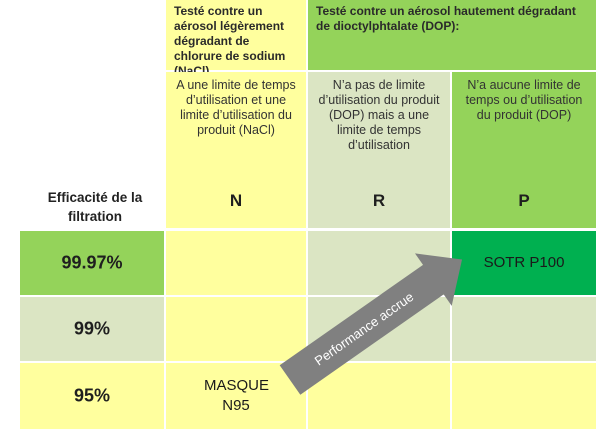 Image resolution: width=600 pixels, height=435 pixels. What do you see at coordinates (95, 207) in the screenshot?
I see `efficacy-label: Efficacité de la filtration` at bounding box center [95, 207].